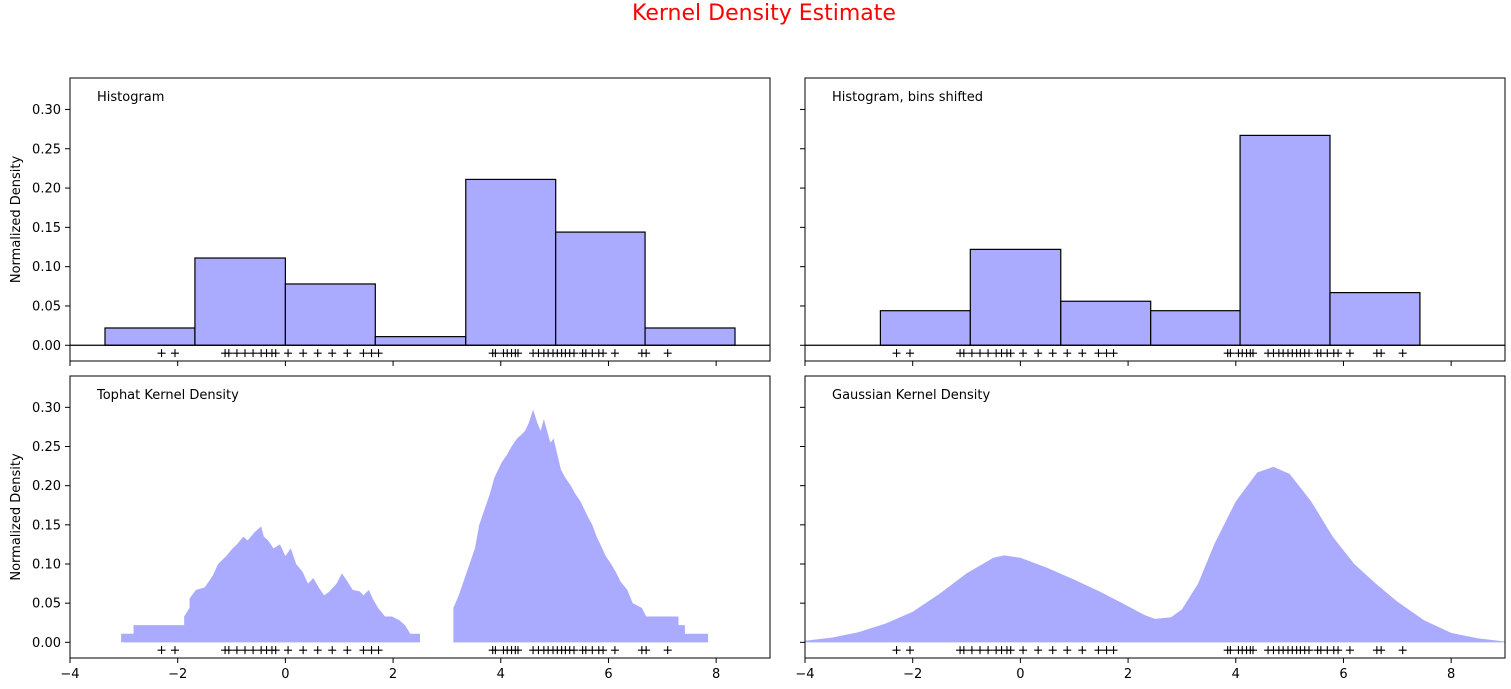 The width and height of the screenshot is (1511, 689). What do you see at coordinates (46, 189) in the screenshot?
I see `y-tick-label: 0.20` at bounding box center [46, 189].